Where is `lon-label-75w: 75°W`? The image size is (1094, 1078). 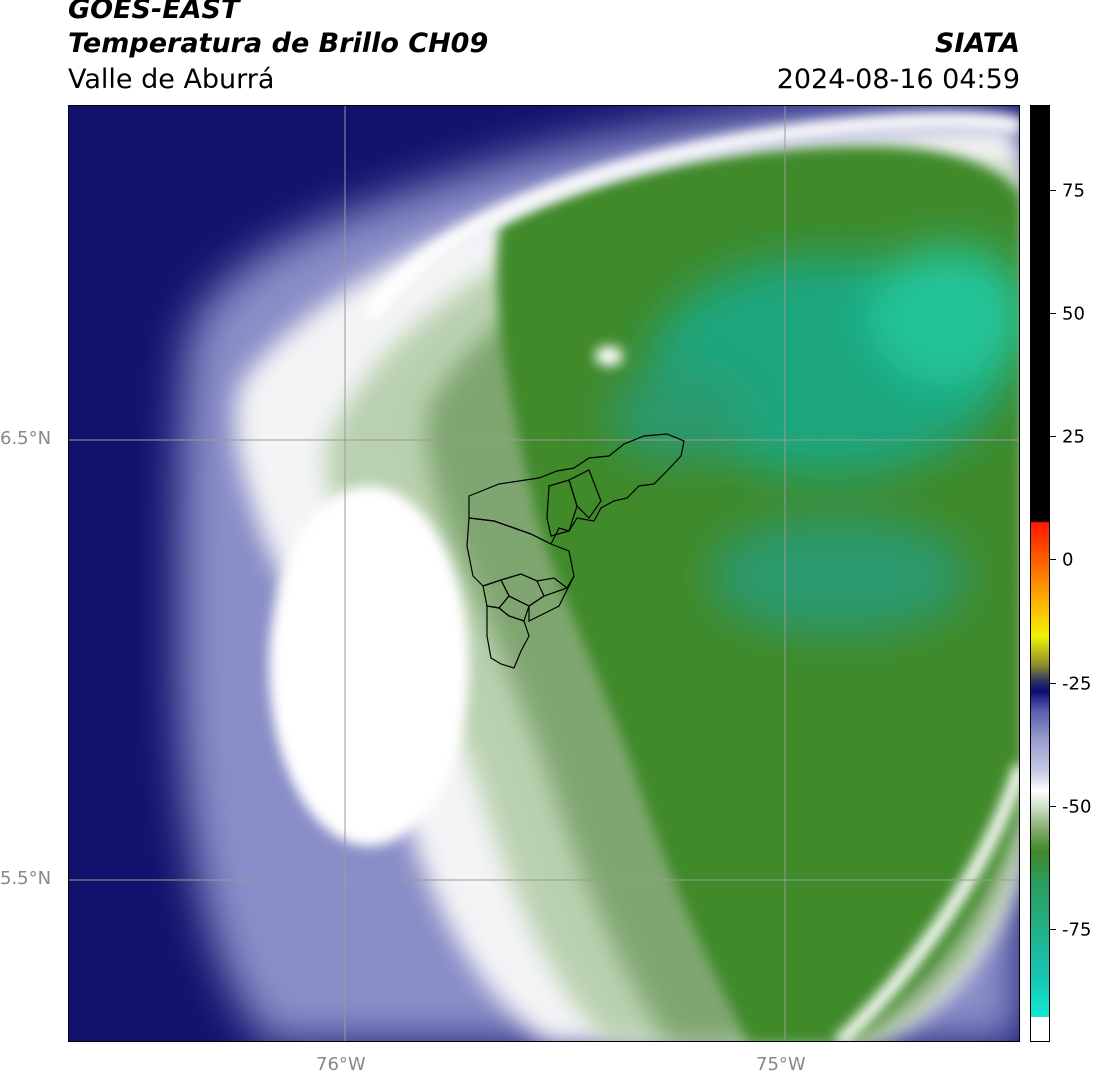
lon-label-75w: 75°W is located at coordinates (781, 1064).